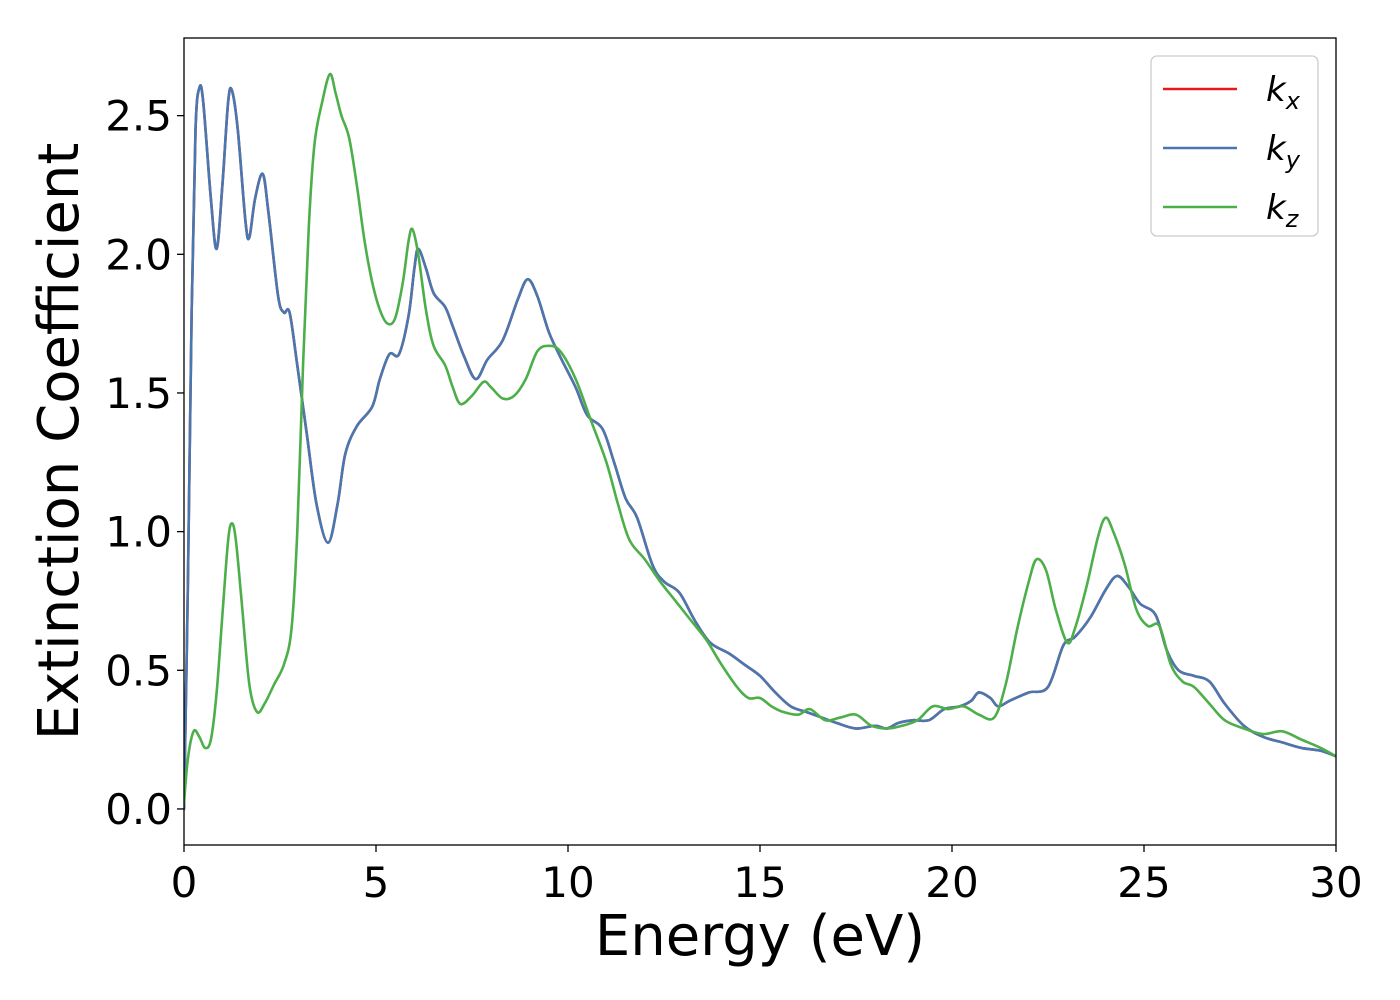  I want to click on x-tick-label: 20, so click(951, 882).